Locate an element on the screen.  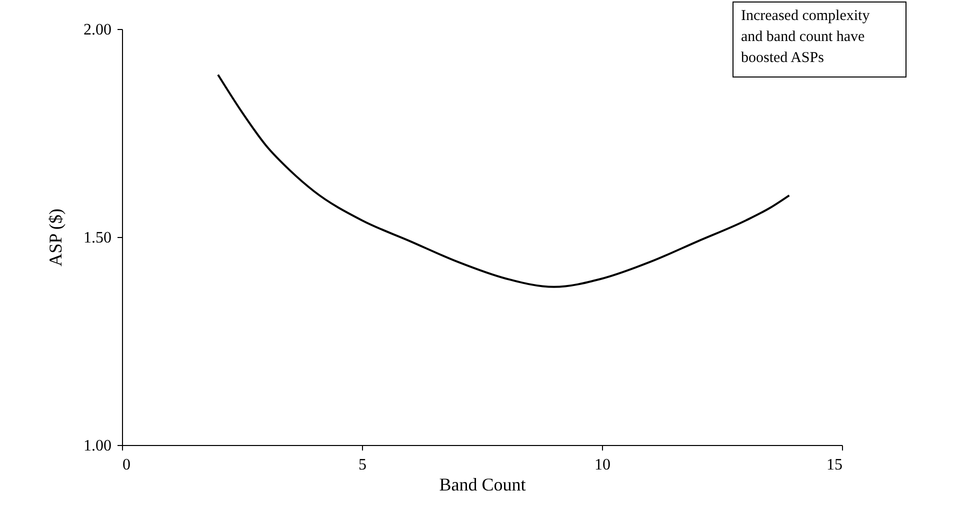
annotation: Increased complexity and band count have boosted ASPs is located at coordinates (805, 37).